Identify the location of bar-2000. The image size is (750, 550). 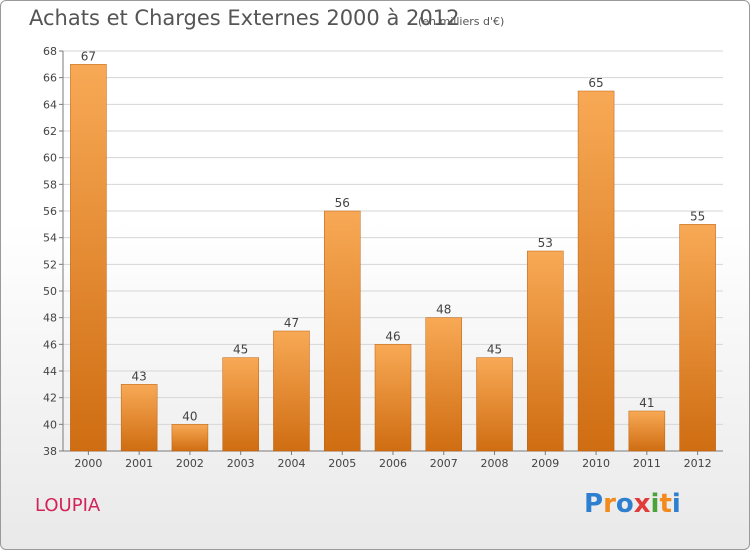
(88, 258).